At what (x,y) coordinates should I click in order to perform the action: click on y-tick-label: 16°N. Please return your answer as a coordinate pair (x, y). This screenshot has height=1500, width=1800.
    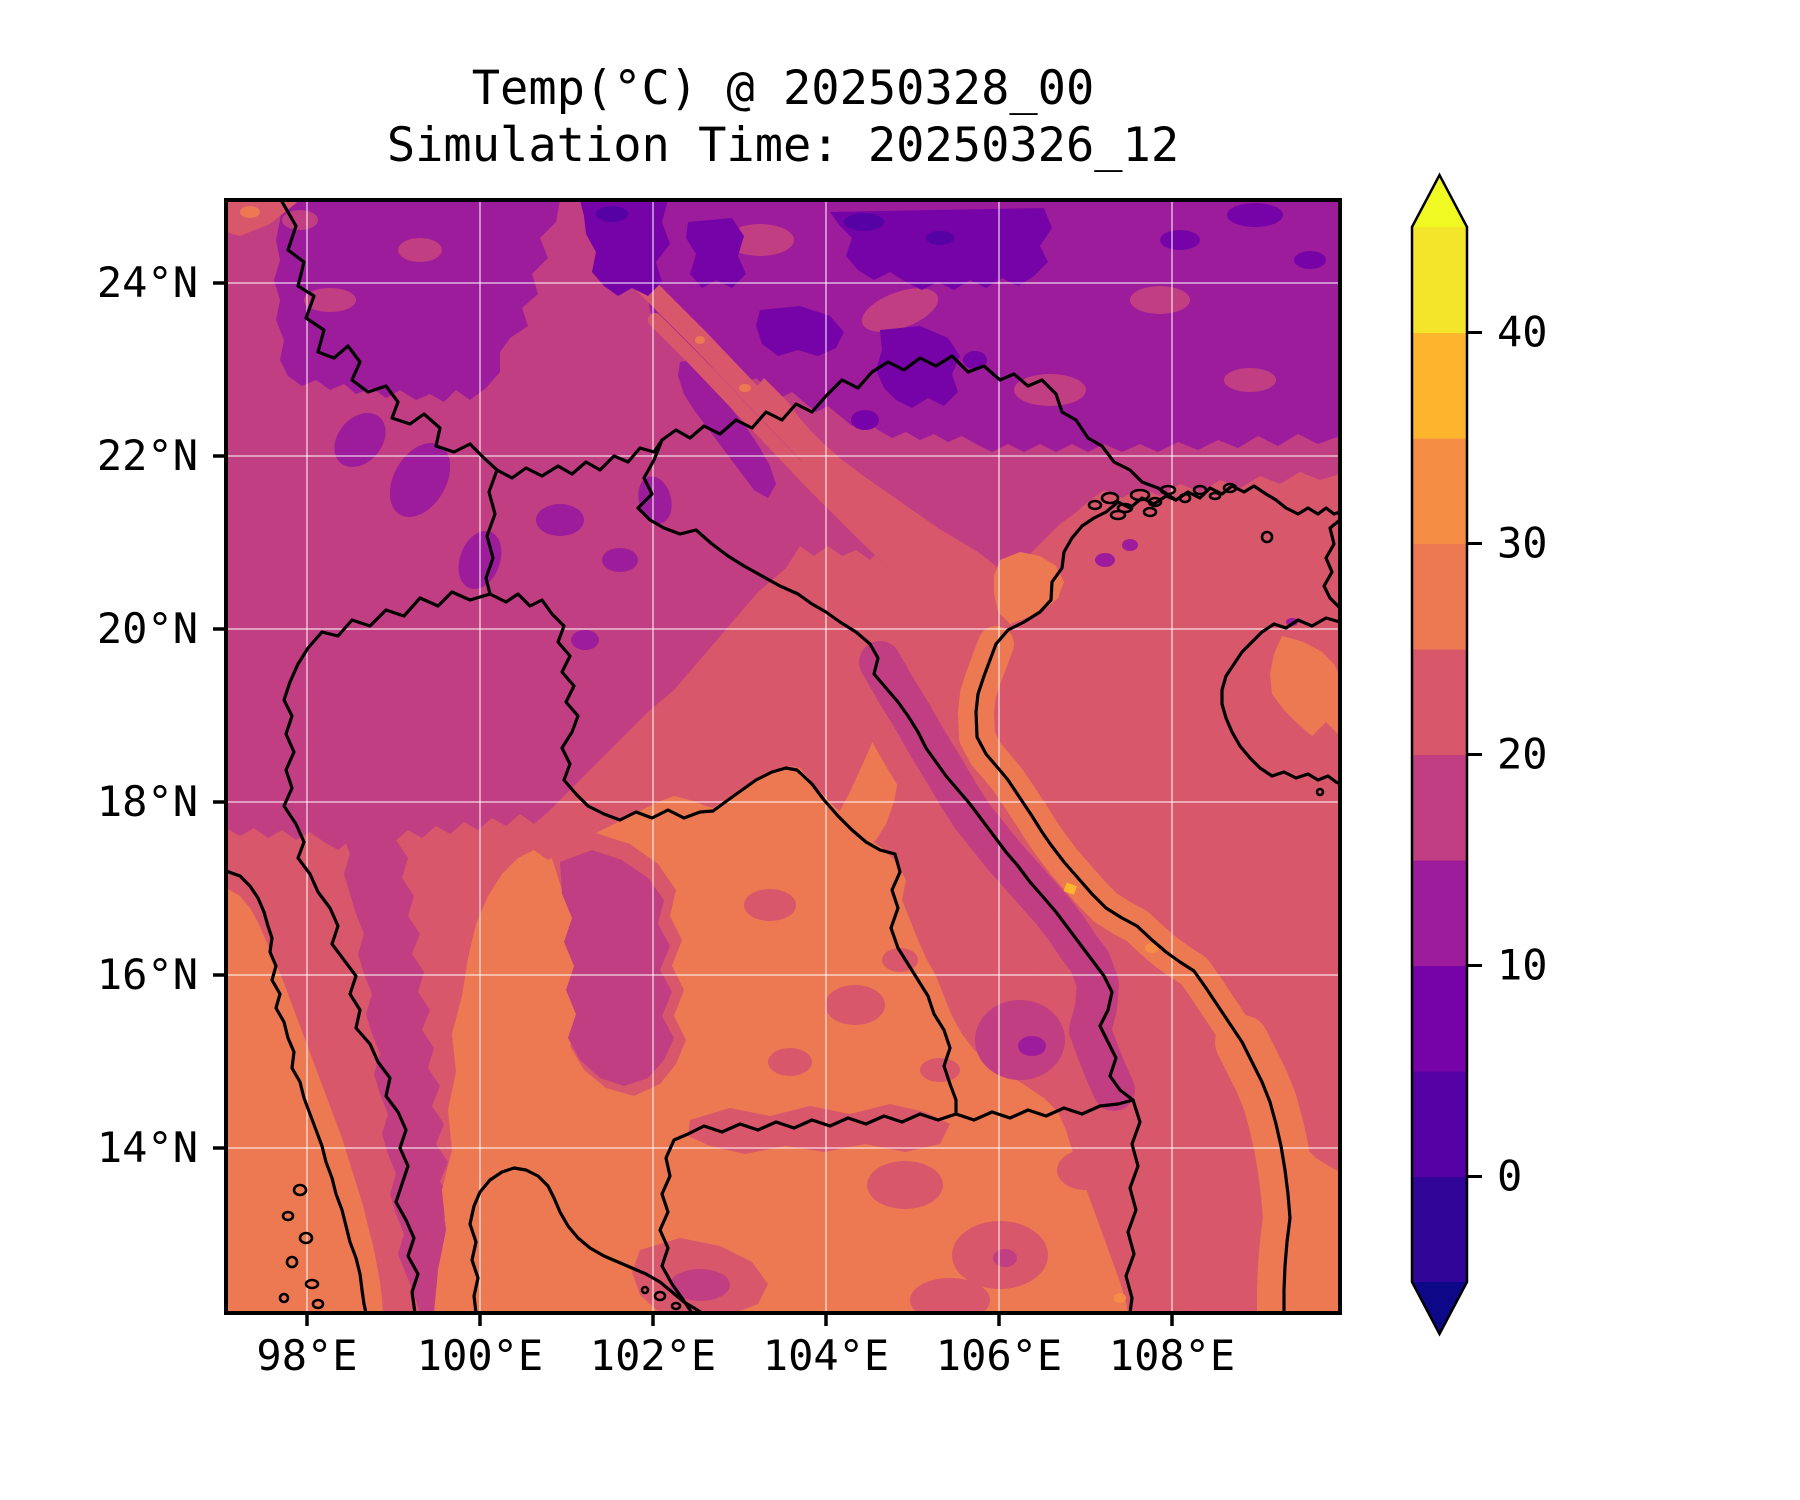
    Looking at the image, I should click on (147, 974).